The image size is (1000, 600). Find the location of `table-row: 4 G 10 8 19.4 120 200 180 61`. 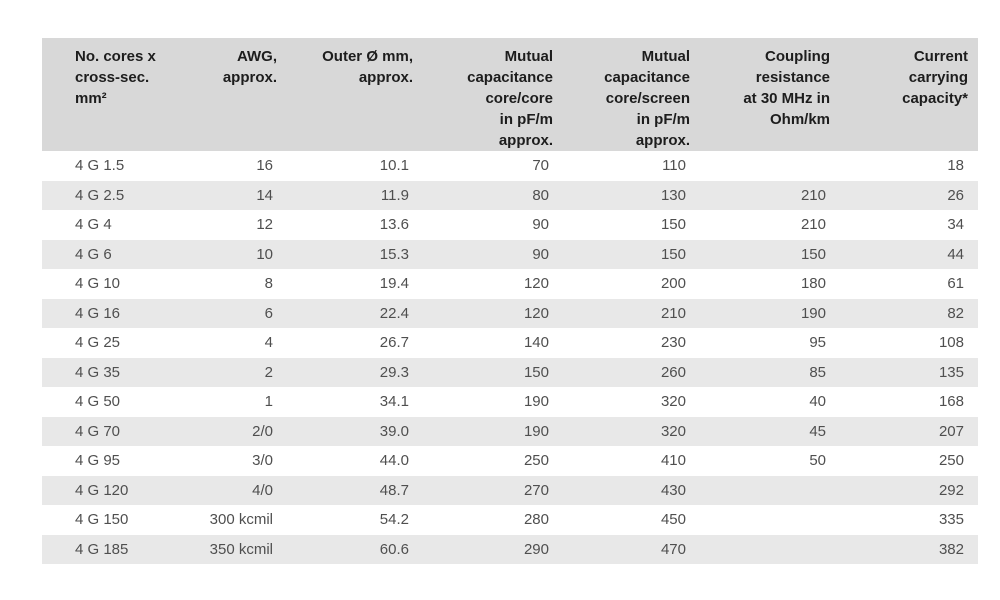

table-row: 4 G 10 8 19.4 120 200 180 61 is located at coordinates (510, 284).